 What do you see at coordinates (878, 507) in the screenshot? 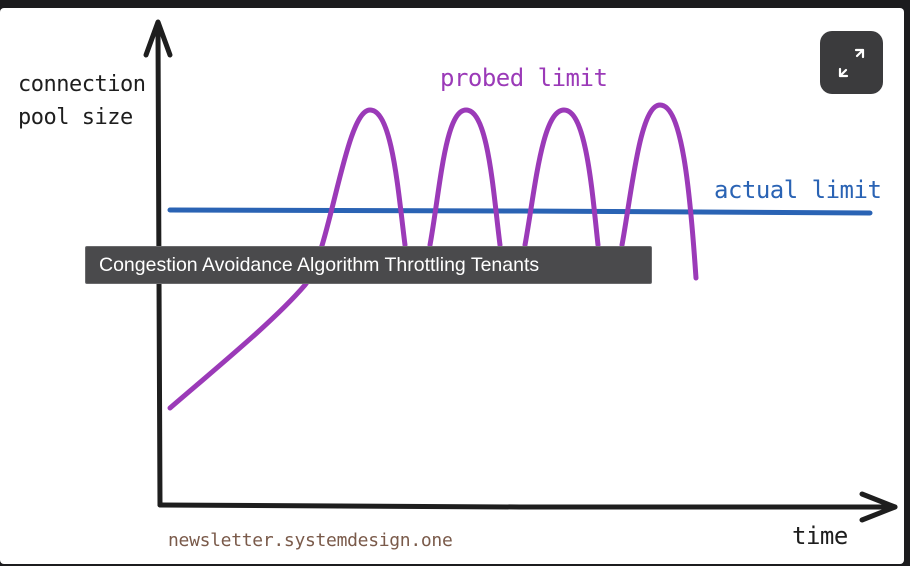
I see `x-axis-arrowhead` at bounding box center [878, 507].